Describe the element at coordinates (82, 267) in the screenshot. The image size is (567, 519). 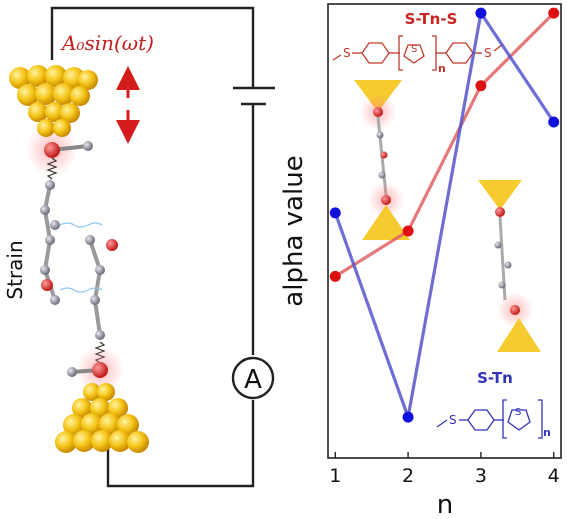
I see `molecule-junction-icon` at that location.